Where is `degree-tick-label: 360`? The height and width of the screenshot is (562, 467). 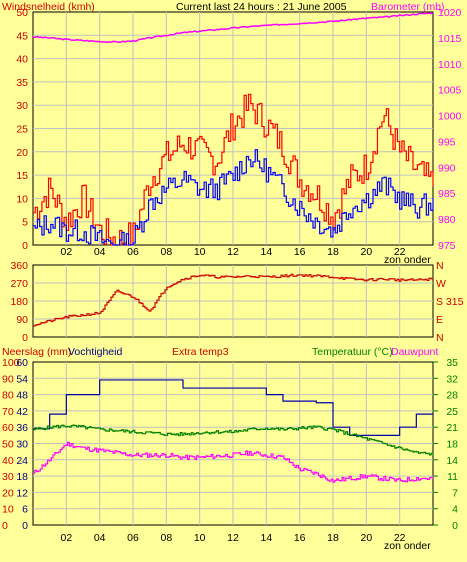
degree-tick-label: 360 is located at coordinates (19, 266).